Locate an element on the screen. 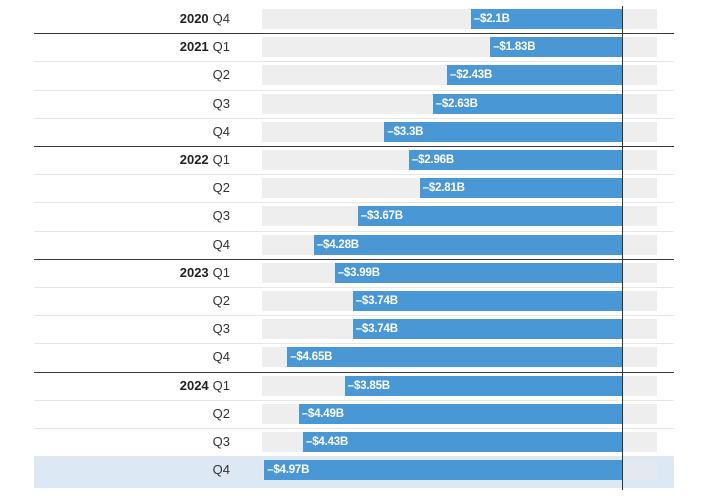 The image size is (724, 496). year-label: 2024 is located at coordinates (194, 385).